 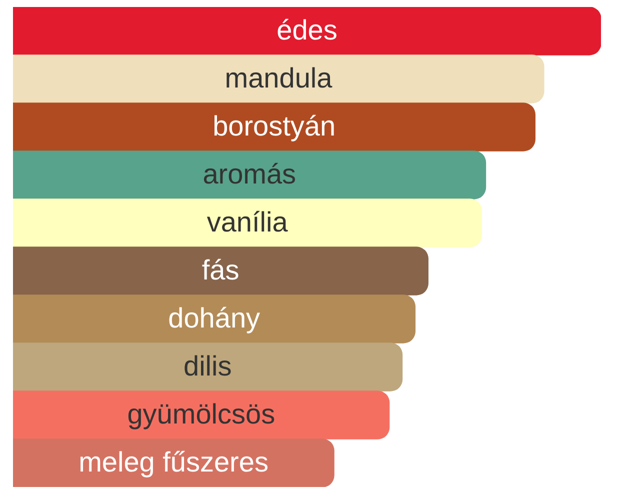 I want to click on y-tick-label: édes, so click(x=307, y=30).